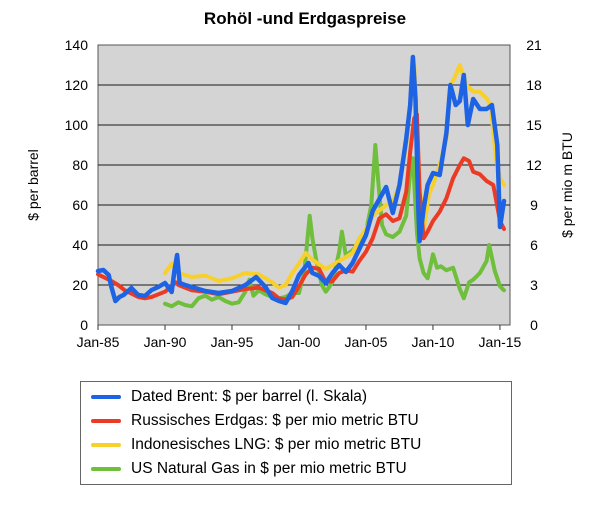  Describe the element at coordinates (80, 285) in the screenshot. I see `y-left-tick-label: 20` at that location.